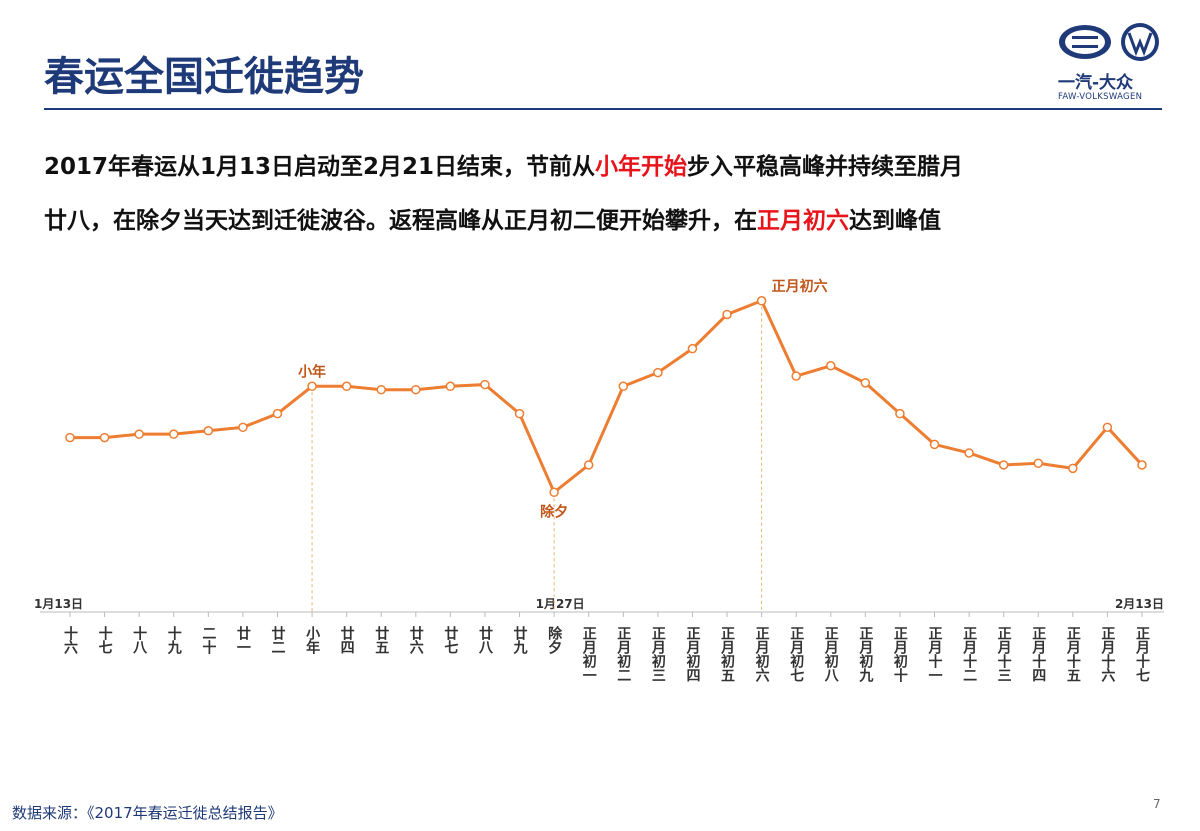 The width and height of the screenshot is (1200, 831). I want to click on body-text: 廿八，在除夕当天达到迁徙波谷。返程高峰从正月初二便开始攀升，在, so click(400, 221).